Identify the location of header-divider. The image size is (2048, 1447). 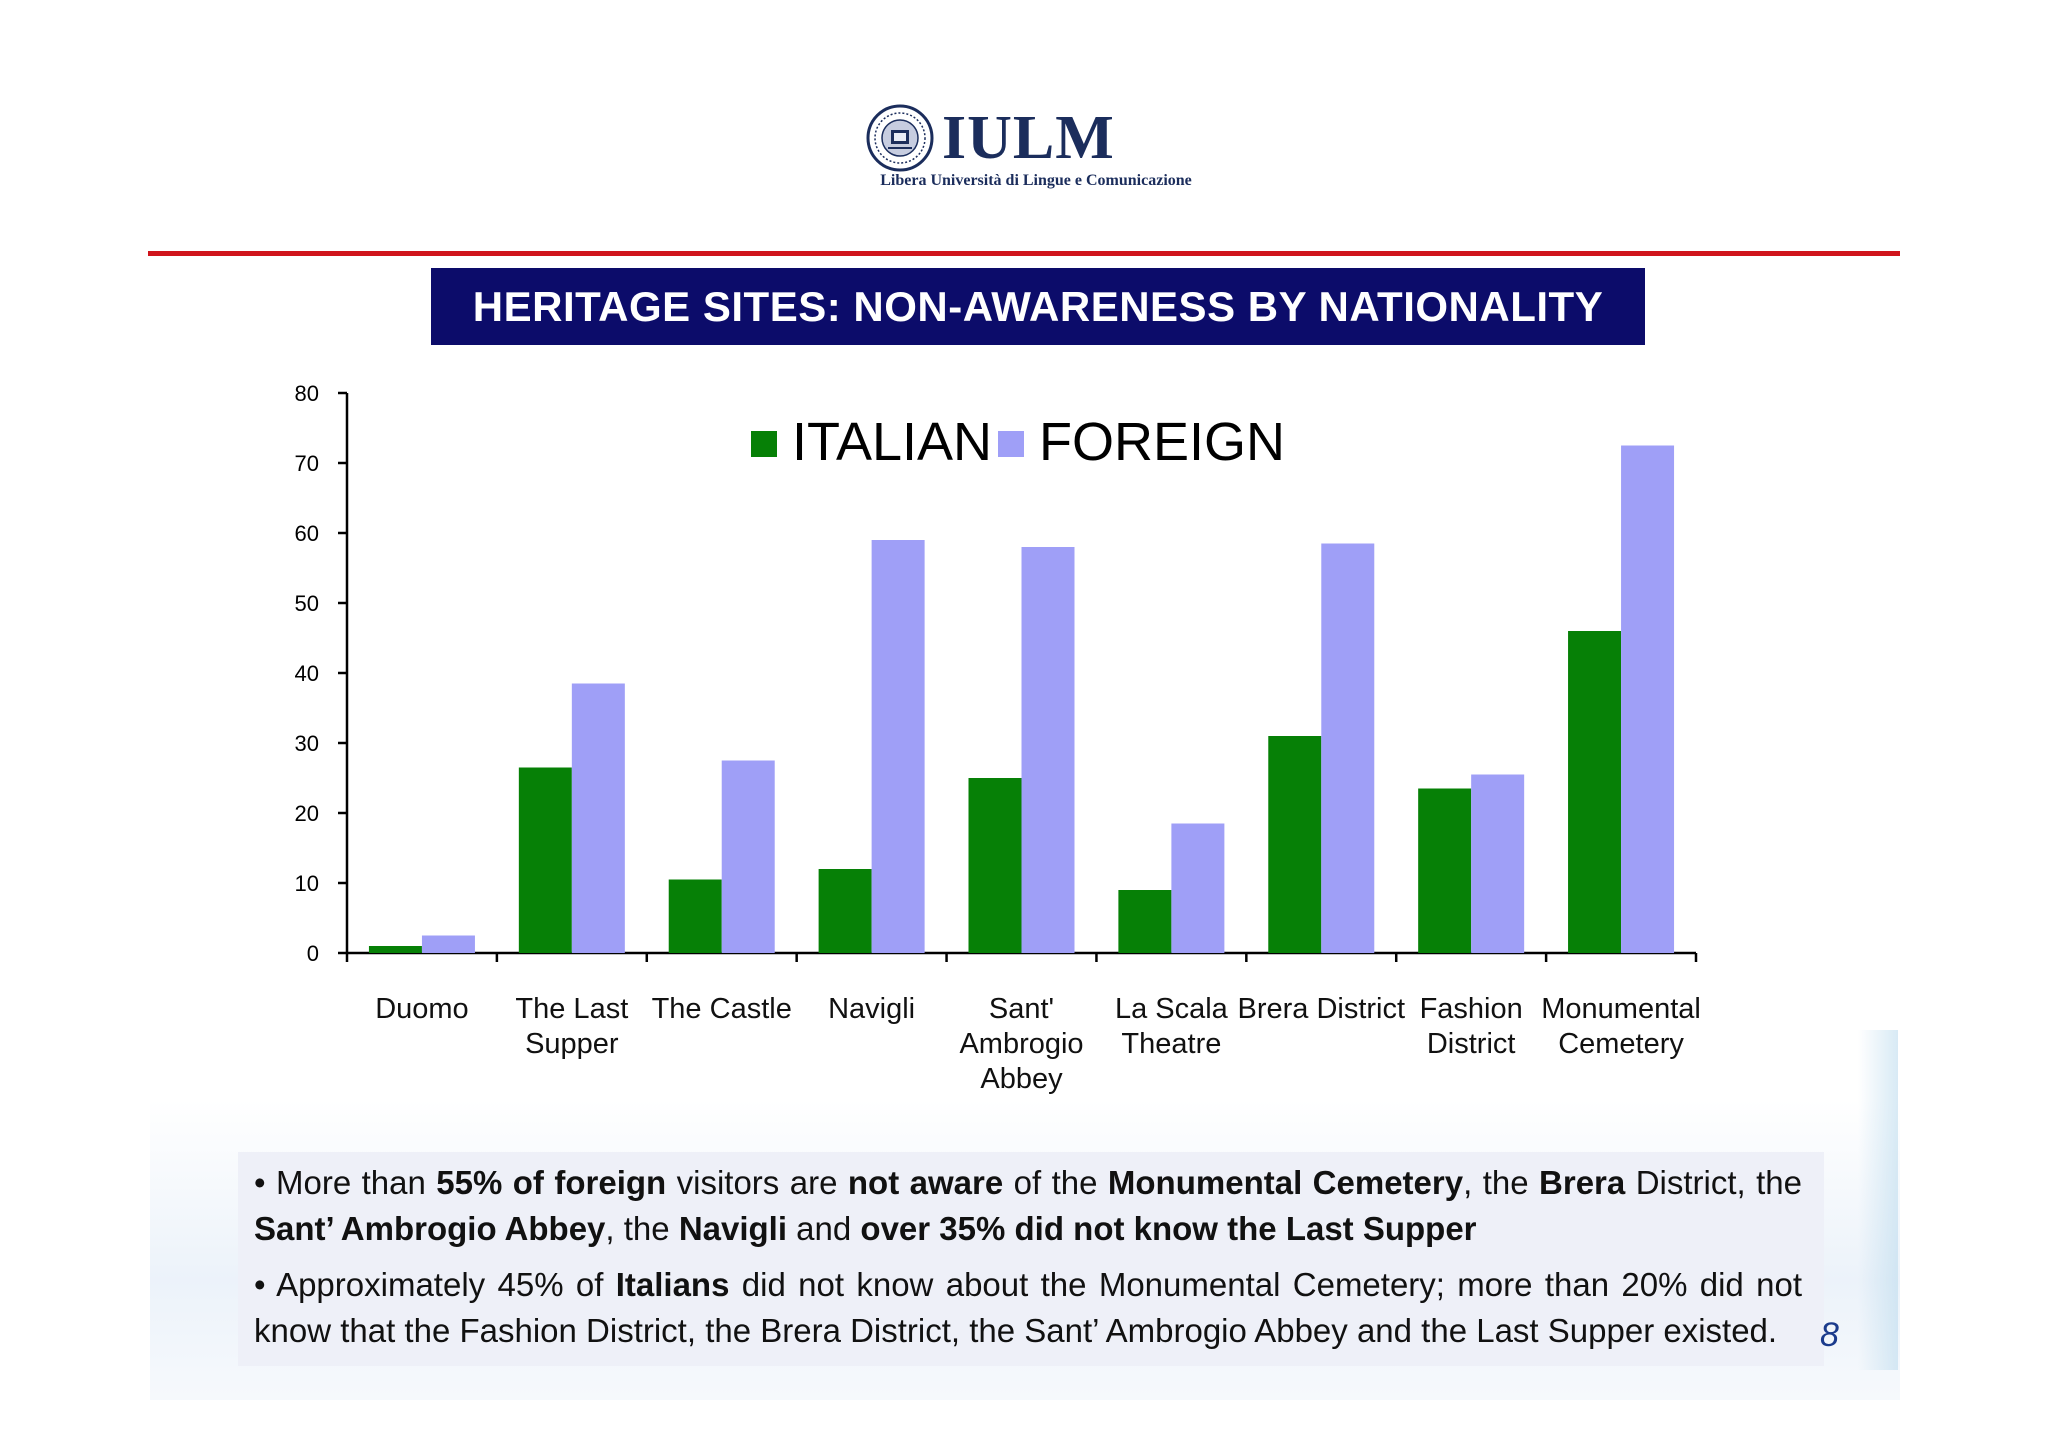
(1024, 253).